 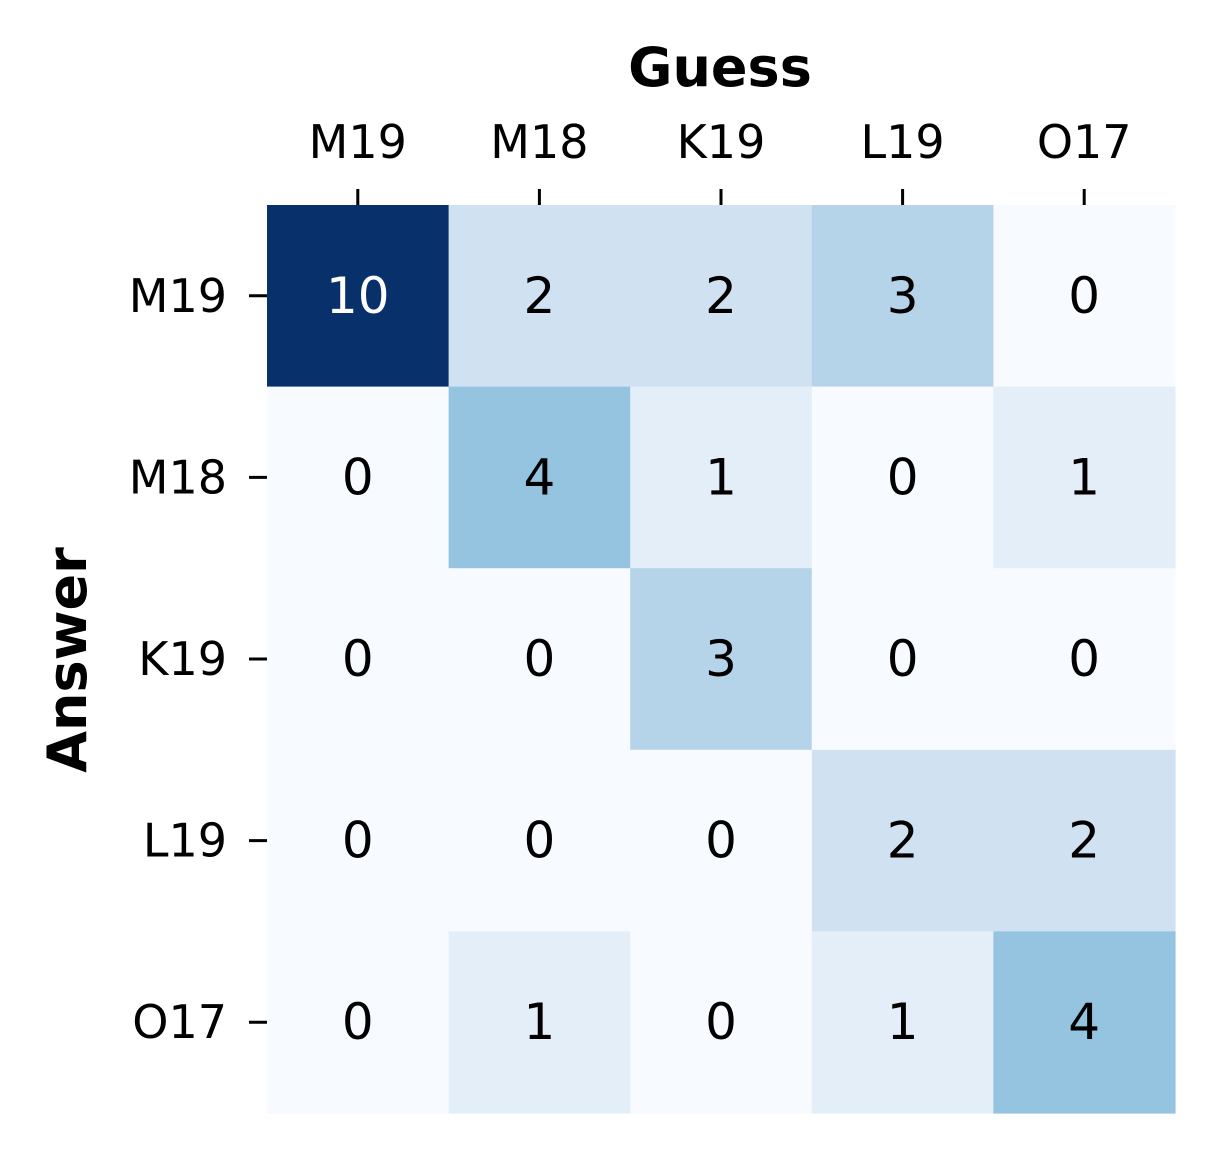 I want to click on y-tick-label: M19, so click(x=178, y=296).